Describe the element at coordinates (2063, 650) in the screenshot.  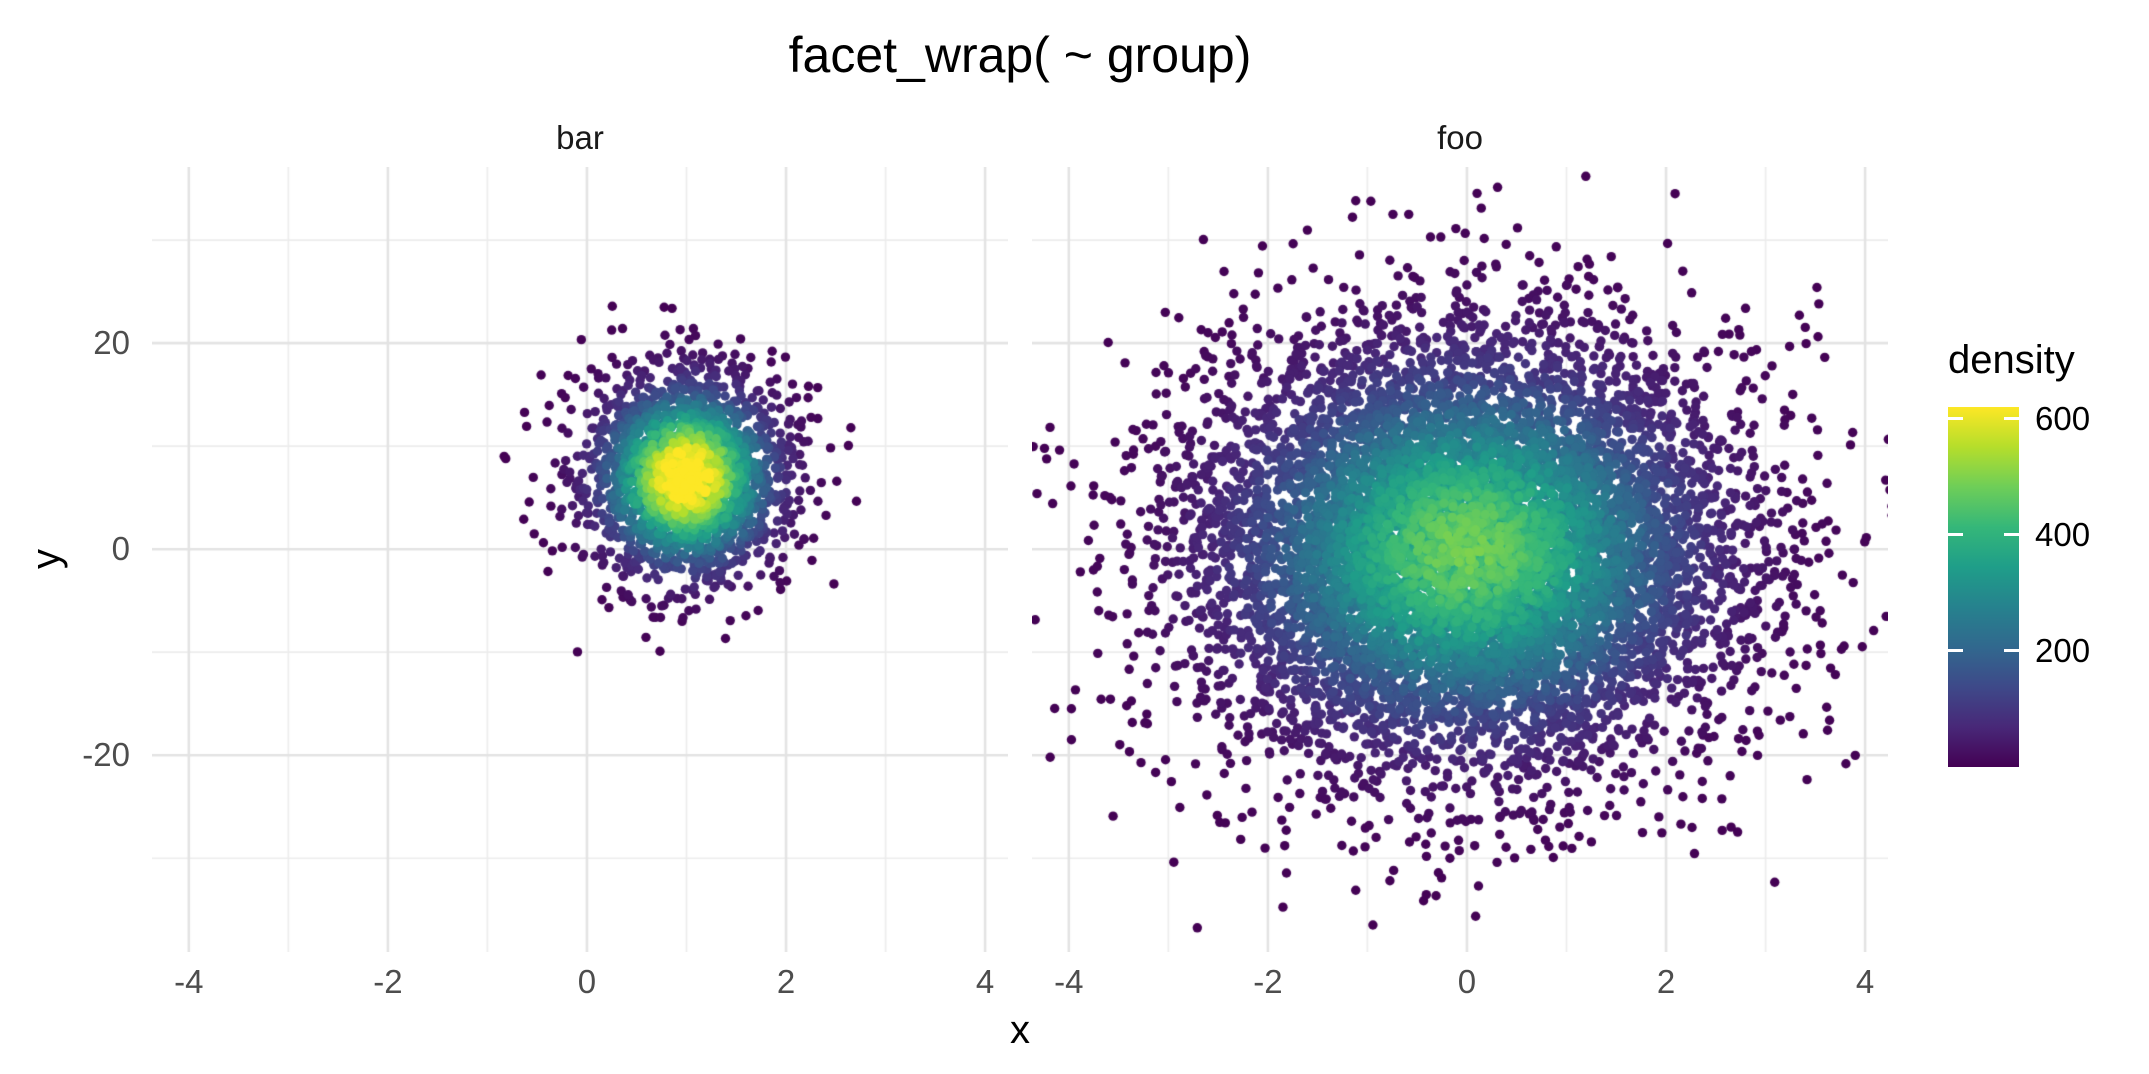
I see `legend-tick-label: 200` at that location.